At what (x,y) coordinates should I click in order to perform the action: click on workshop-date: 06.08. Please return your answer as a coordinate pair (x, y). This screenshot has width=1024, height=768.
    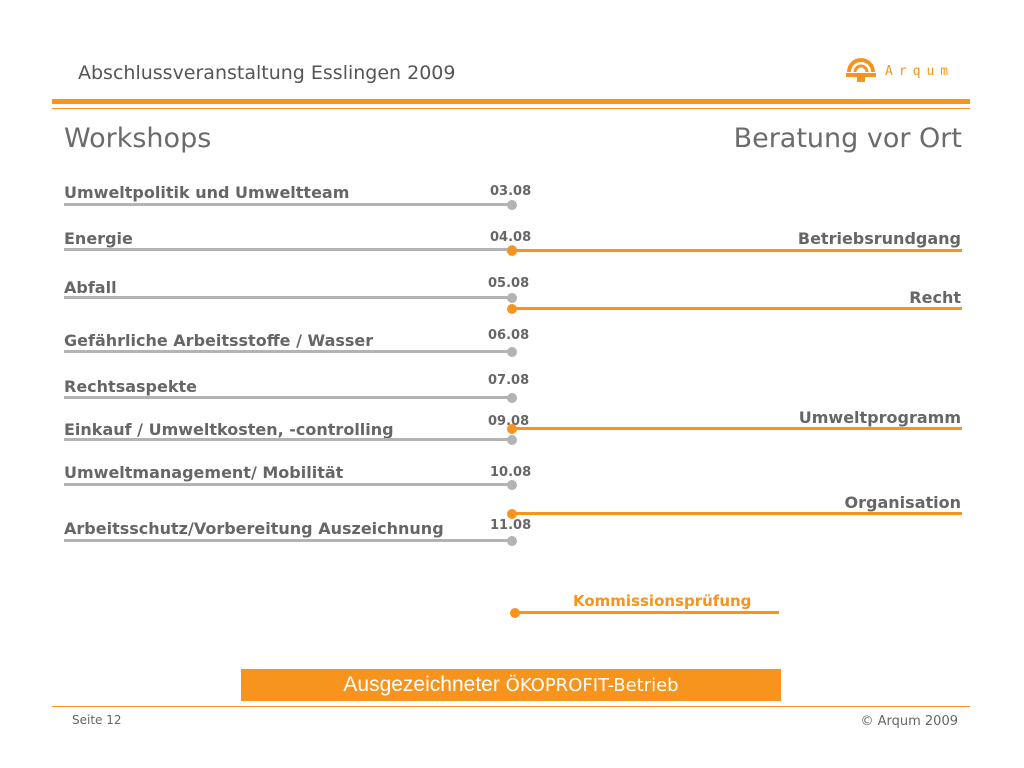
    Looking at the image, I should click on (509, 335).